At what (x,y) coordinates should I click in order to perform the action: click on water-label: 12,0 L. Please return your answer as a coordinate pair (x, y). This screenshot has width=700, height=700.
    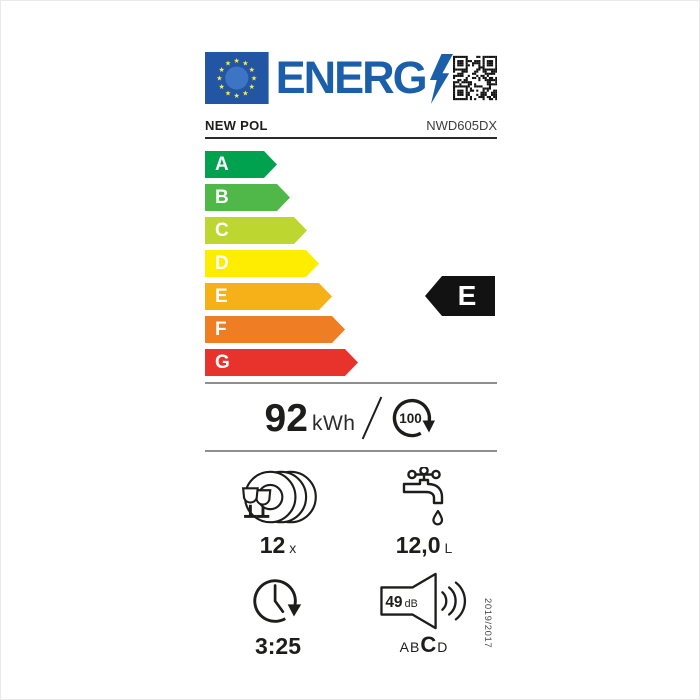
    Looking at the image, I should click on (424, 545).